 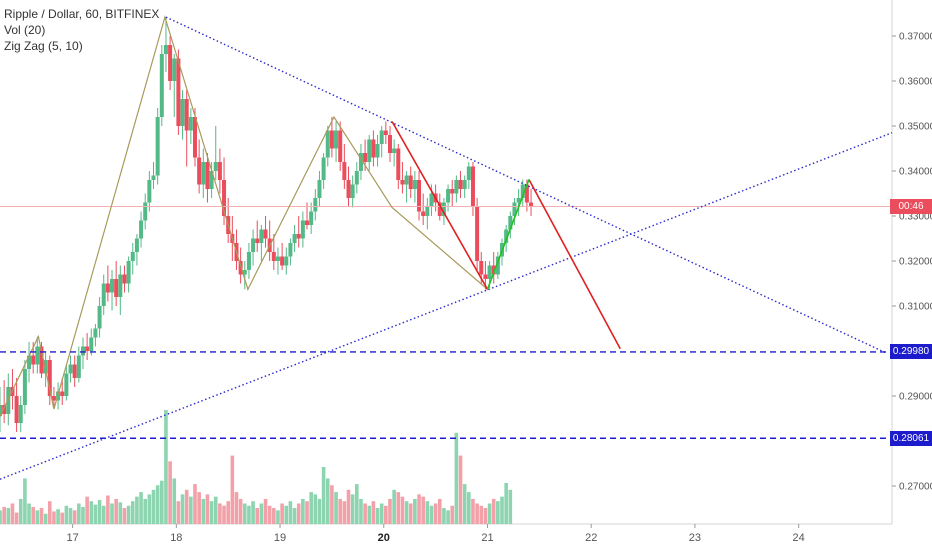 What do you see at coordinates (435, 534) in the screenshot?
I see `time-axis: 17 18 19 20 21 22 23 24` at bounding box center [435, 534].